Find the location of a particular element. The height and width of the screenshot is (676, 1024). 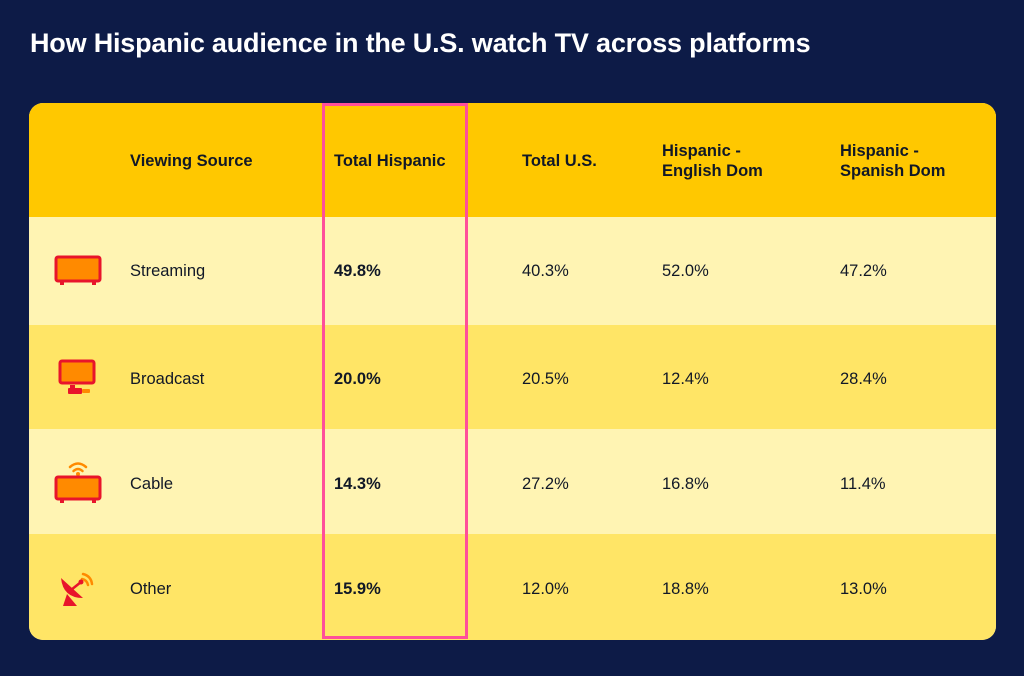

table-row-broadcast: Broadcast 20.0% 20.5% 12.4% 28.4% is located at coordinates (512, 377).